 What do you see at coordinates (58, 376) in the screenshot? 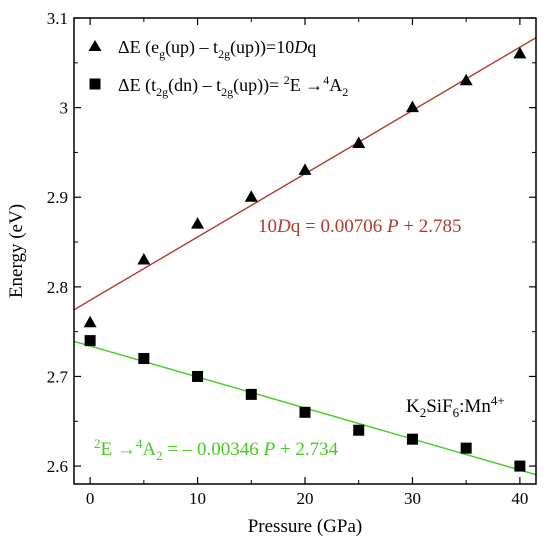
I see `y-tick-label: 2.7` at bounding box center [58, 376].